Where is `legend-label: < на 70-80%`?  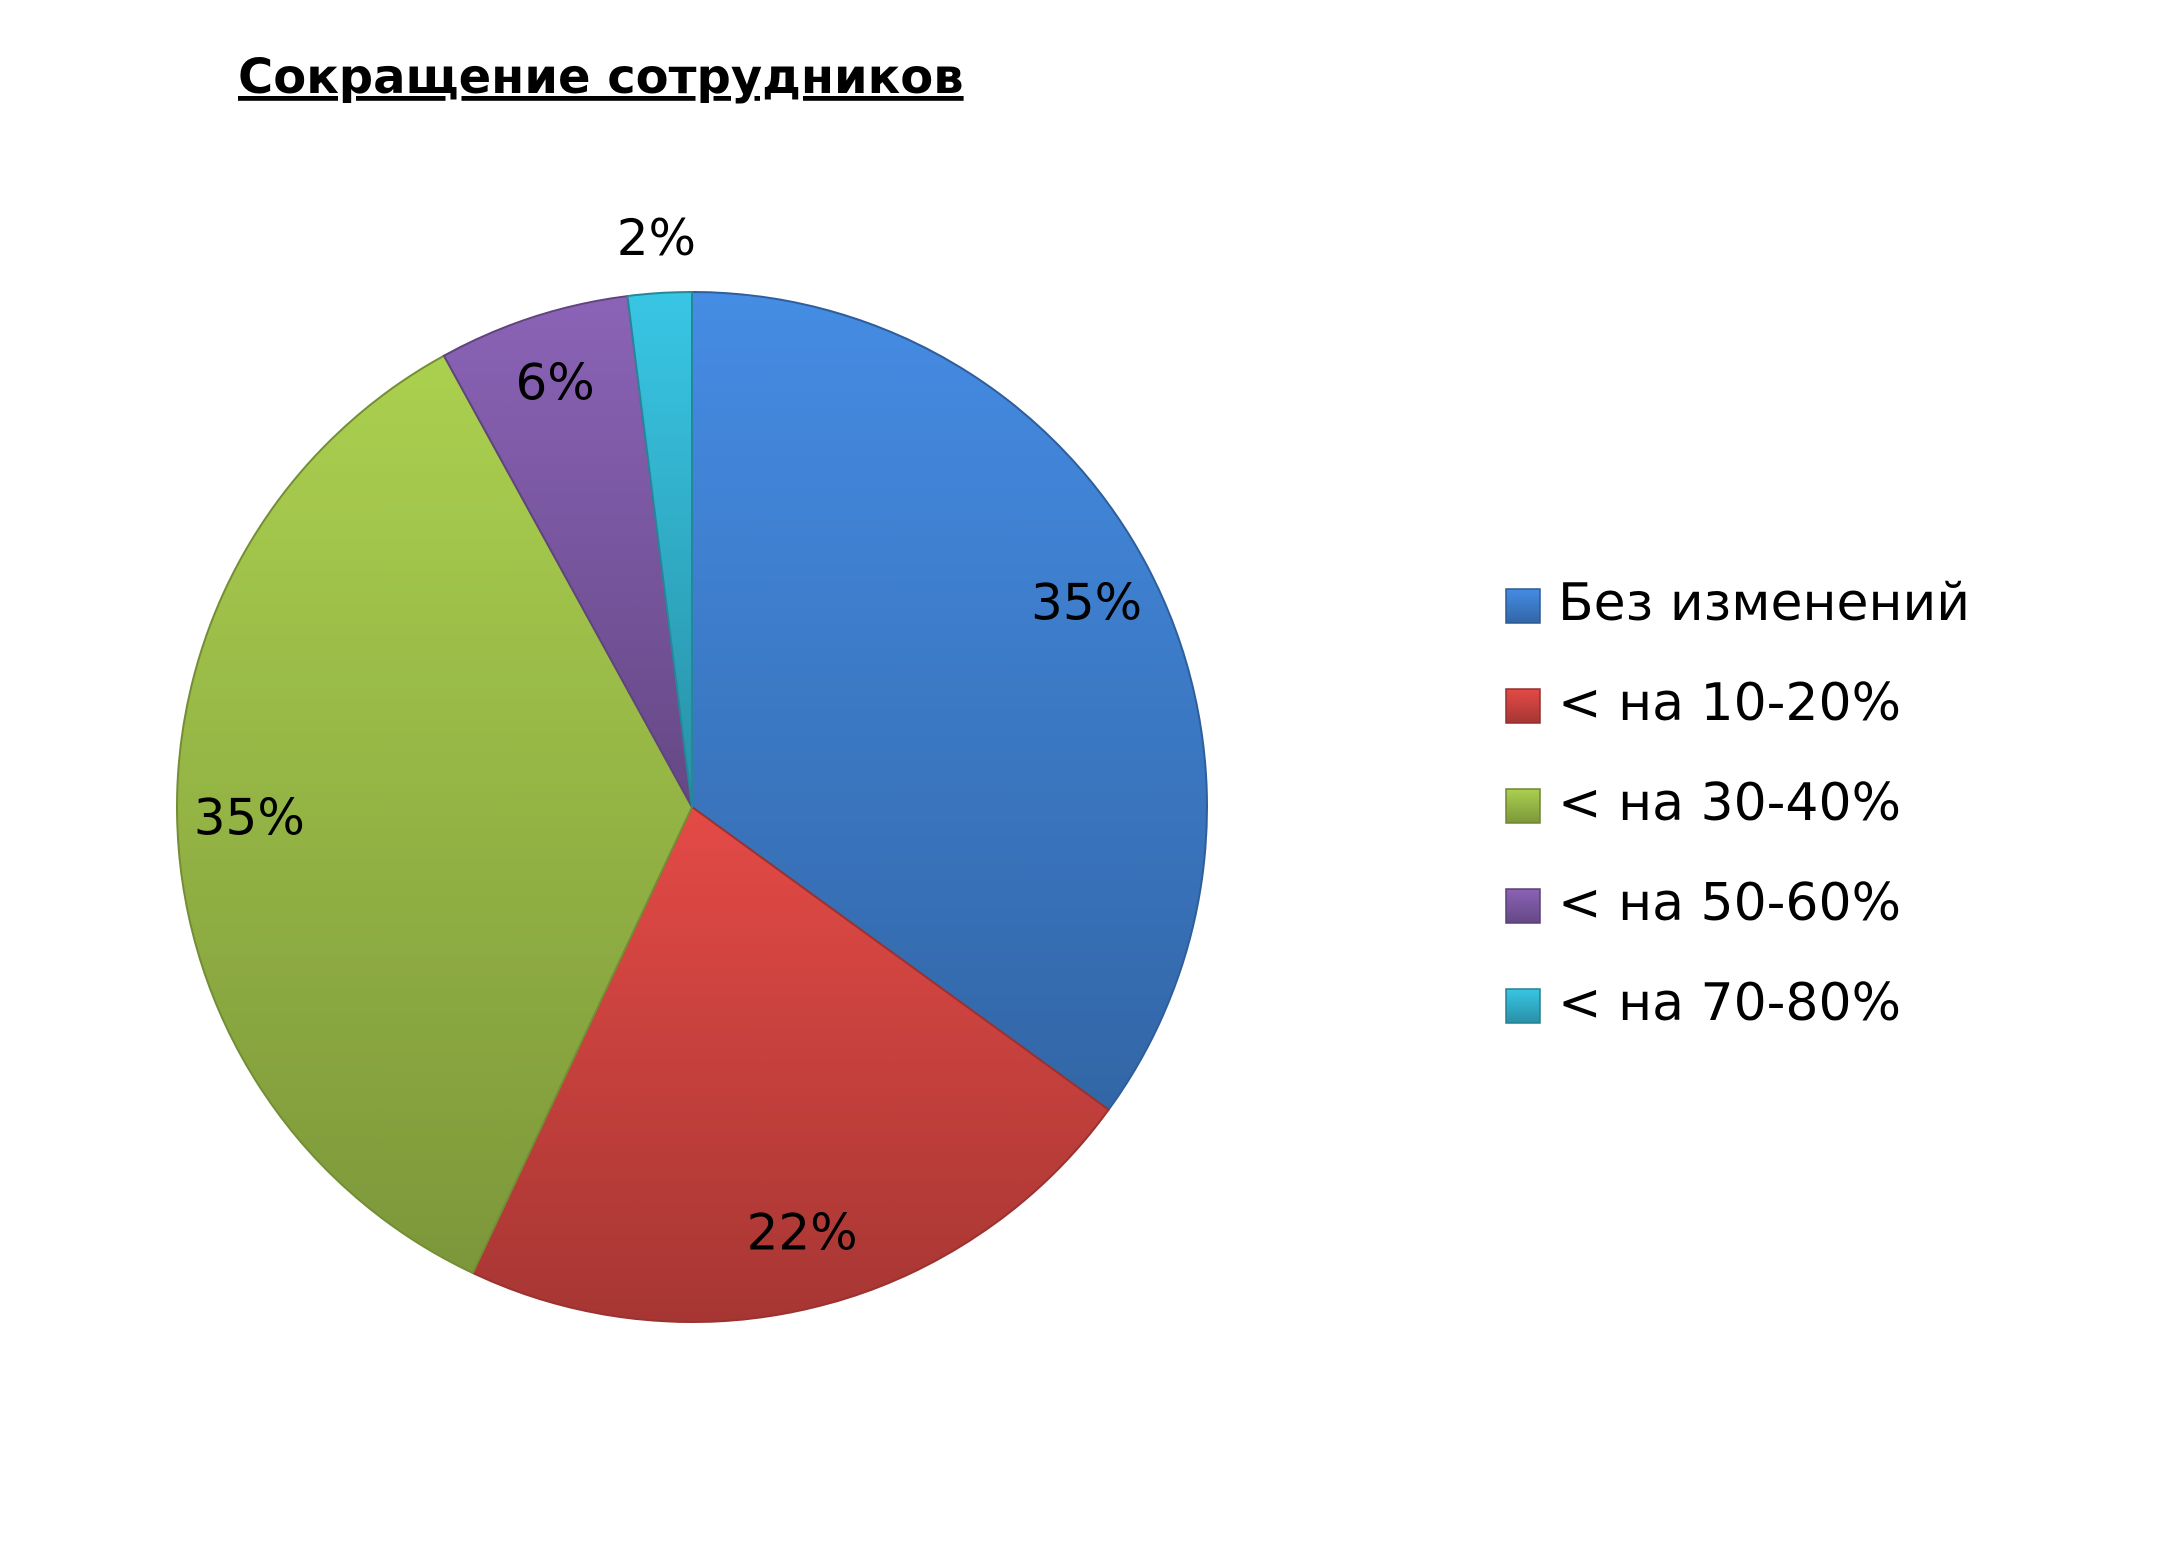 legend-label: < на 70-80% is located at coordinates (1729, 1003).